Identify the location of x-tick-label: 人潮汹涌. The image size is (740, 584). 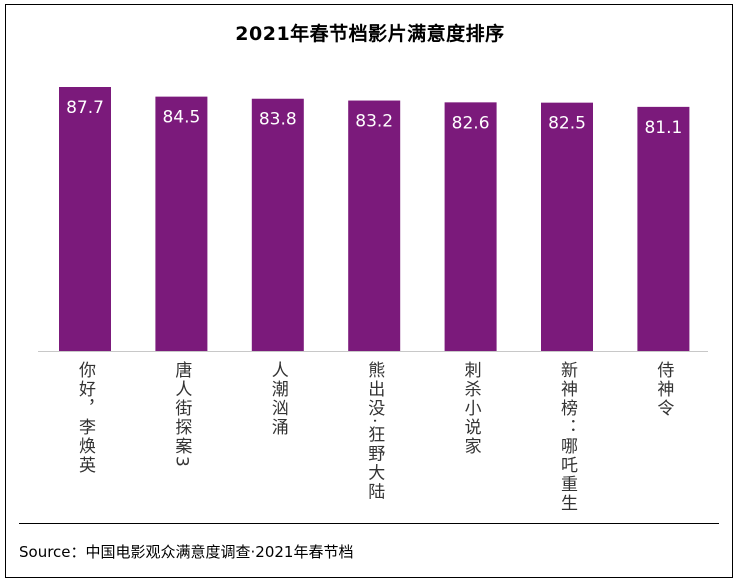
(277, 399).